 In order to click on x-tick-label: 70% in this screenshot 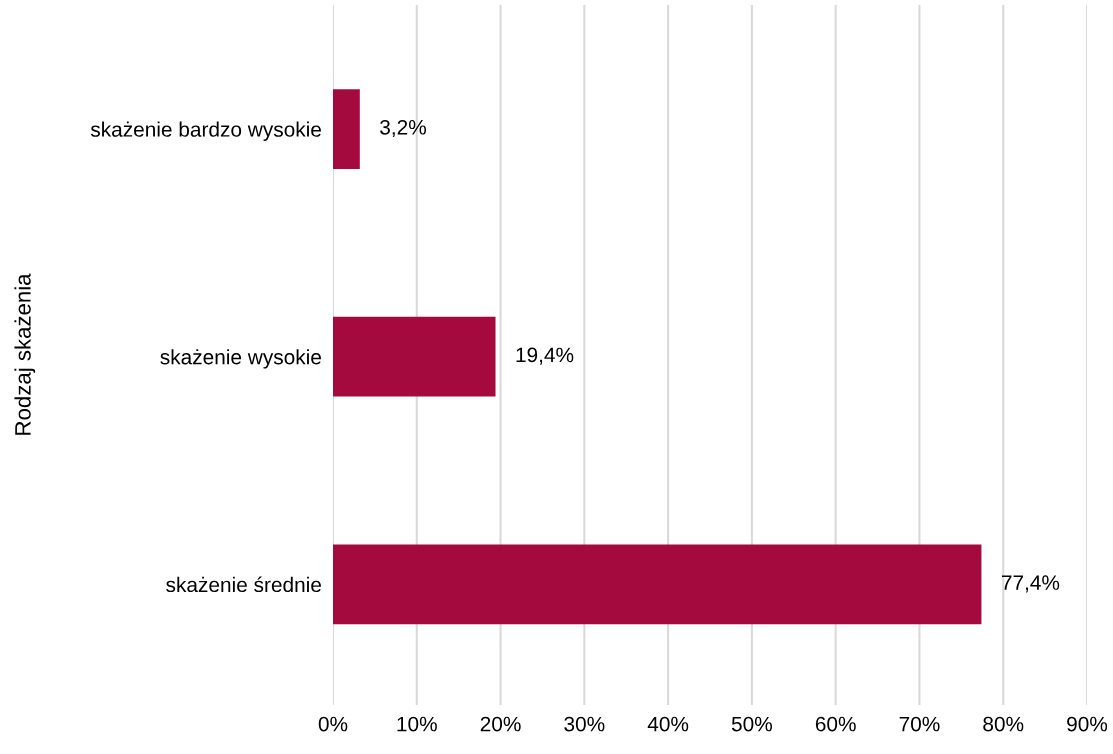, I will do `click(919, 724)`.